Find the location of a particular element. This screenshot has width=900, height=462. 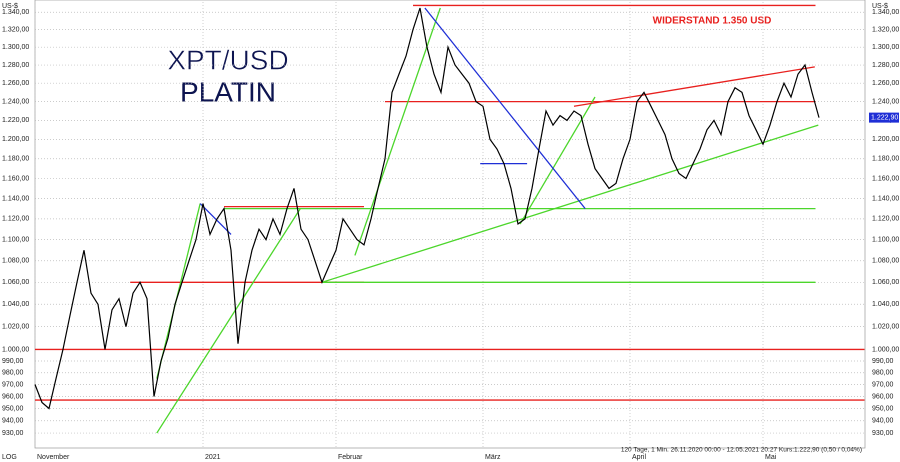

last-price-box is located at coordinates (884, 117).